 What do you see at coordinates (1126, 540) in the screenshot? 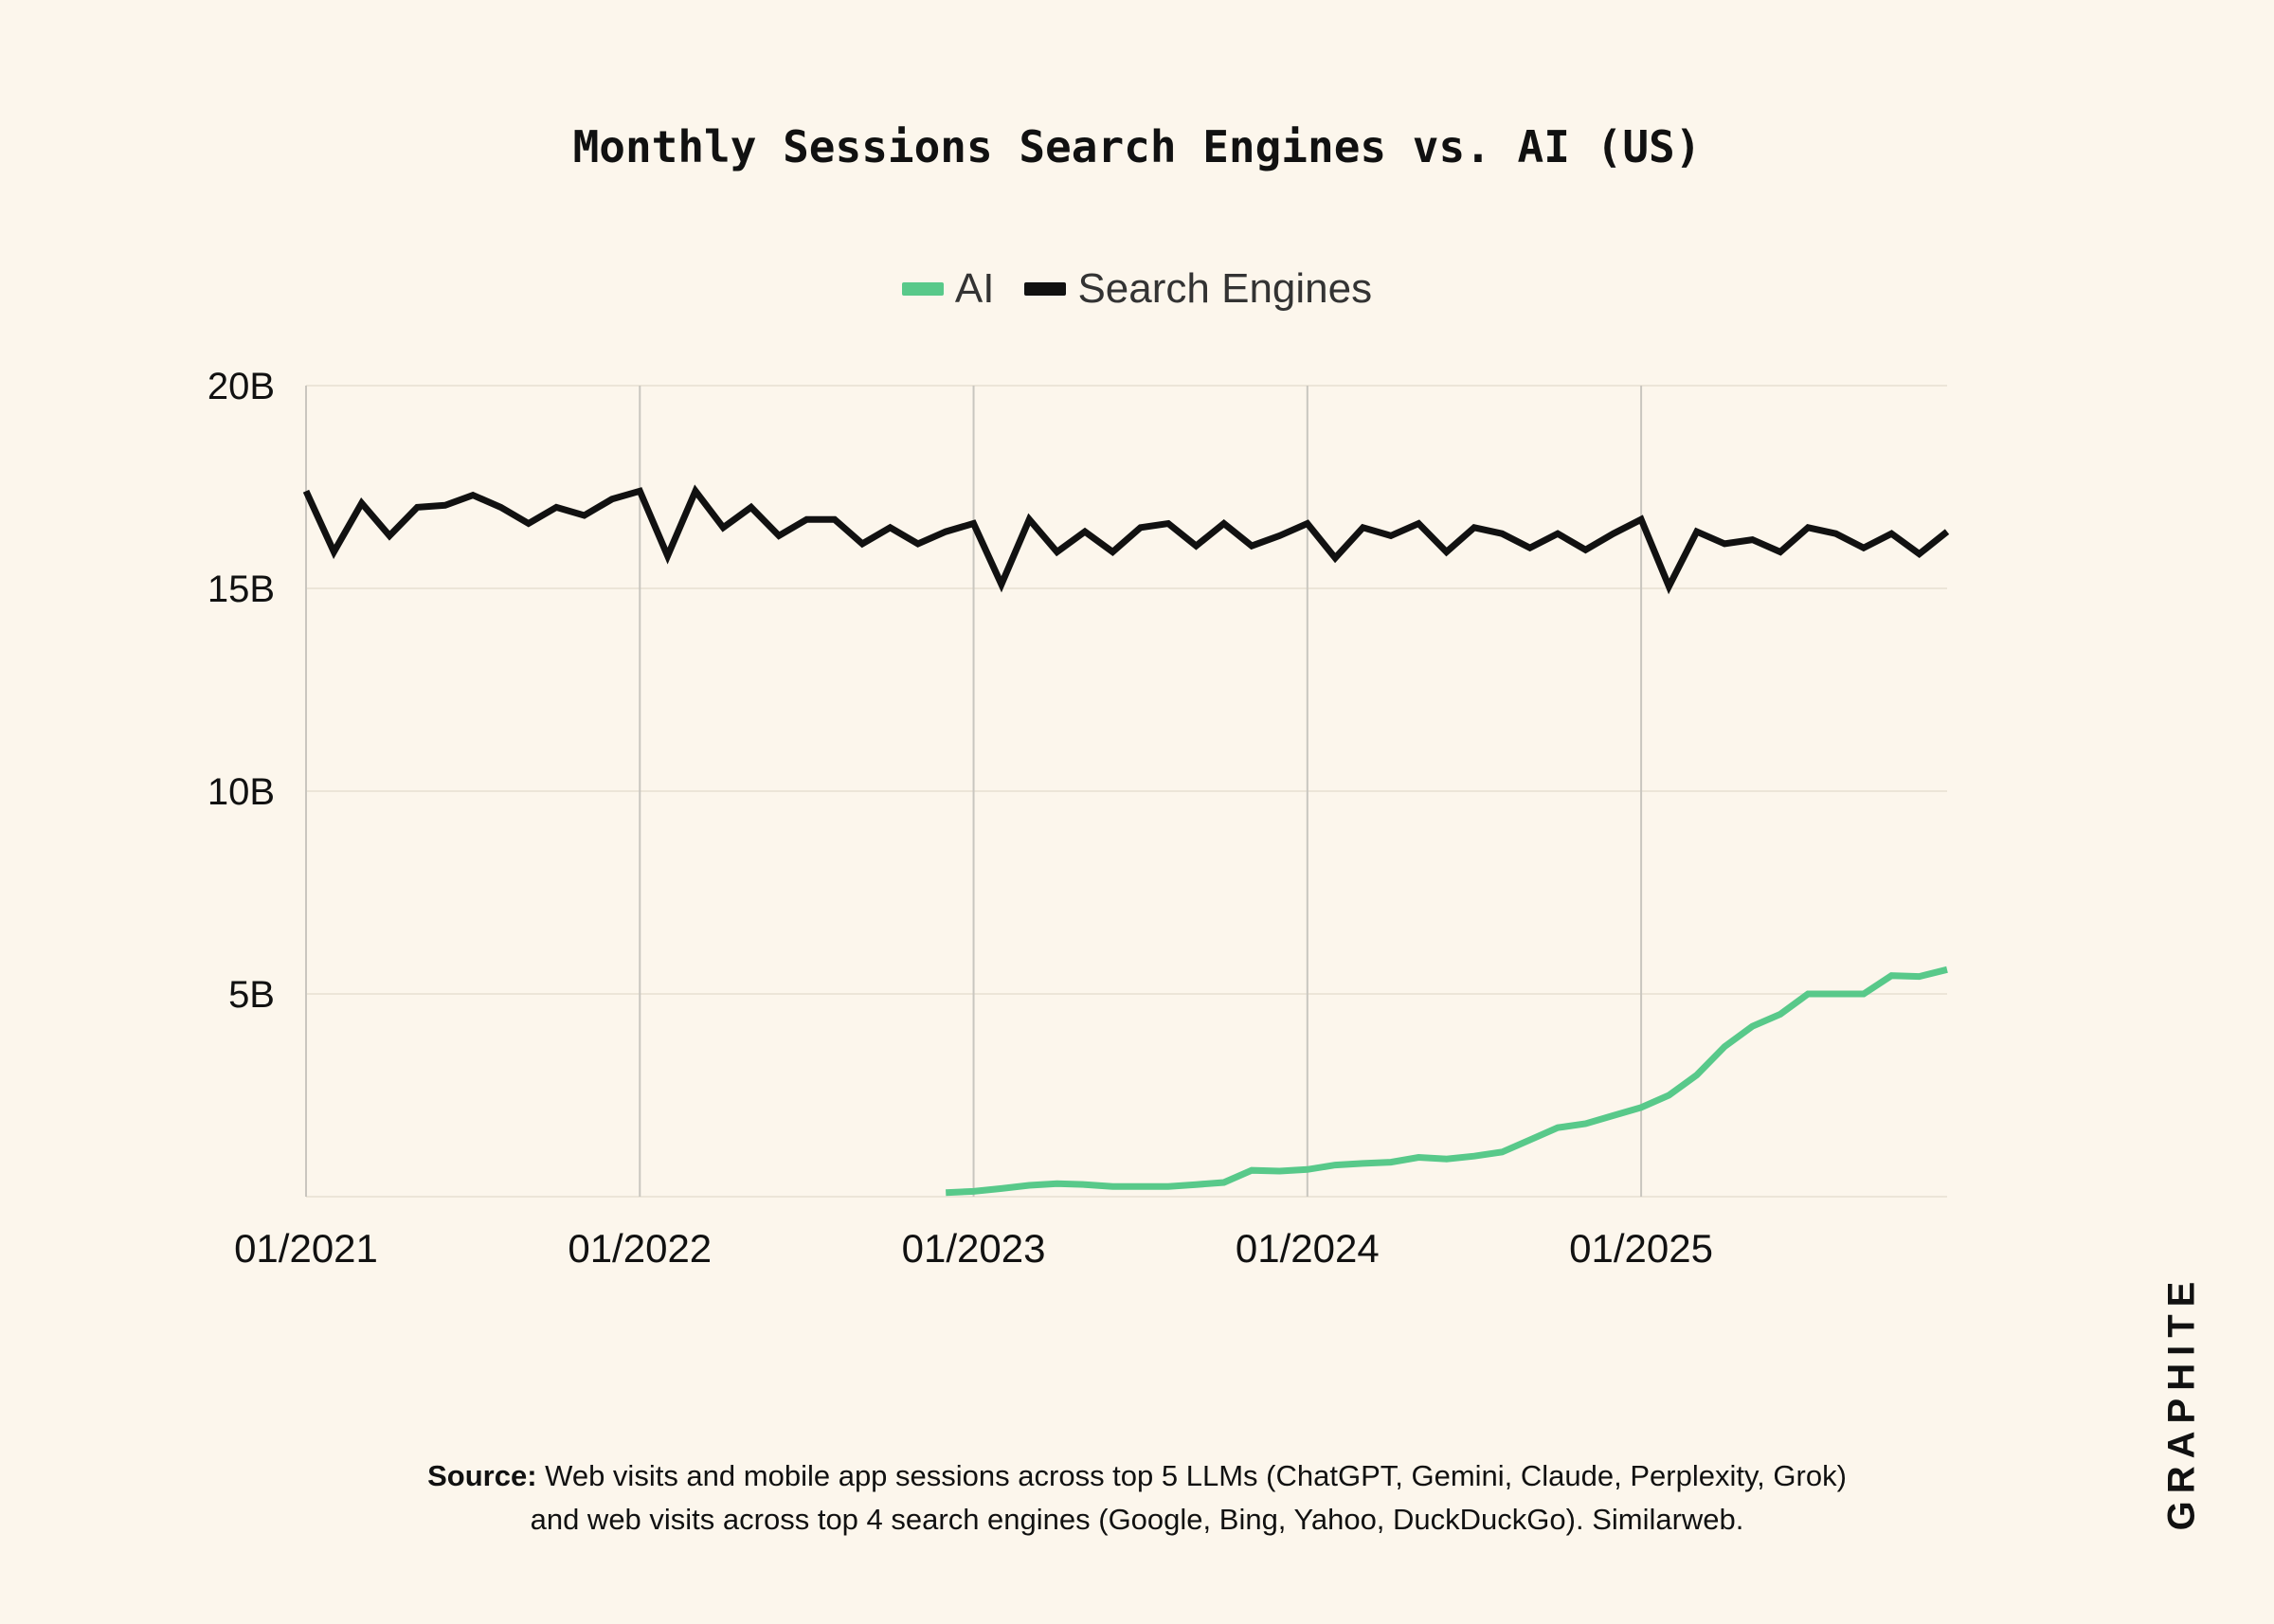
I see `series-line-search-engines` at bounding box center [1126, 540].